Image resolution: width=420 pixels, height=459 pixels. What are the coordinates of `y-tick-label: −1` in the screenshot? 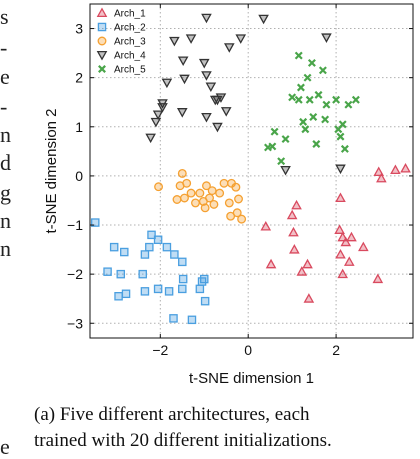 It's located at (75, 225).